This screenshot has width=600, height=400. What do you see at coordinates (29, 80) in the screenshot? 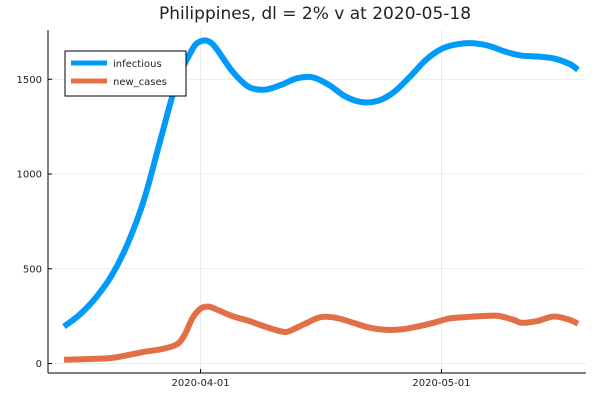
I see `y-tick-label: 1500` at bounding box center [29, 80].